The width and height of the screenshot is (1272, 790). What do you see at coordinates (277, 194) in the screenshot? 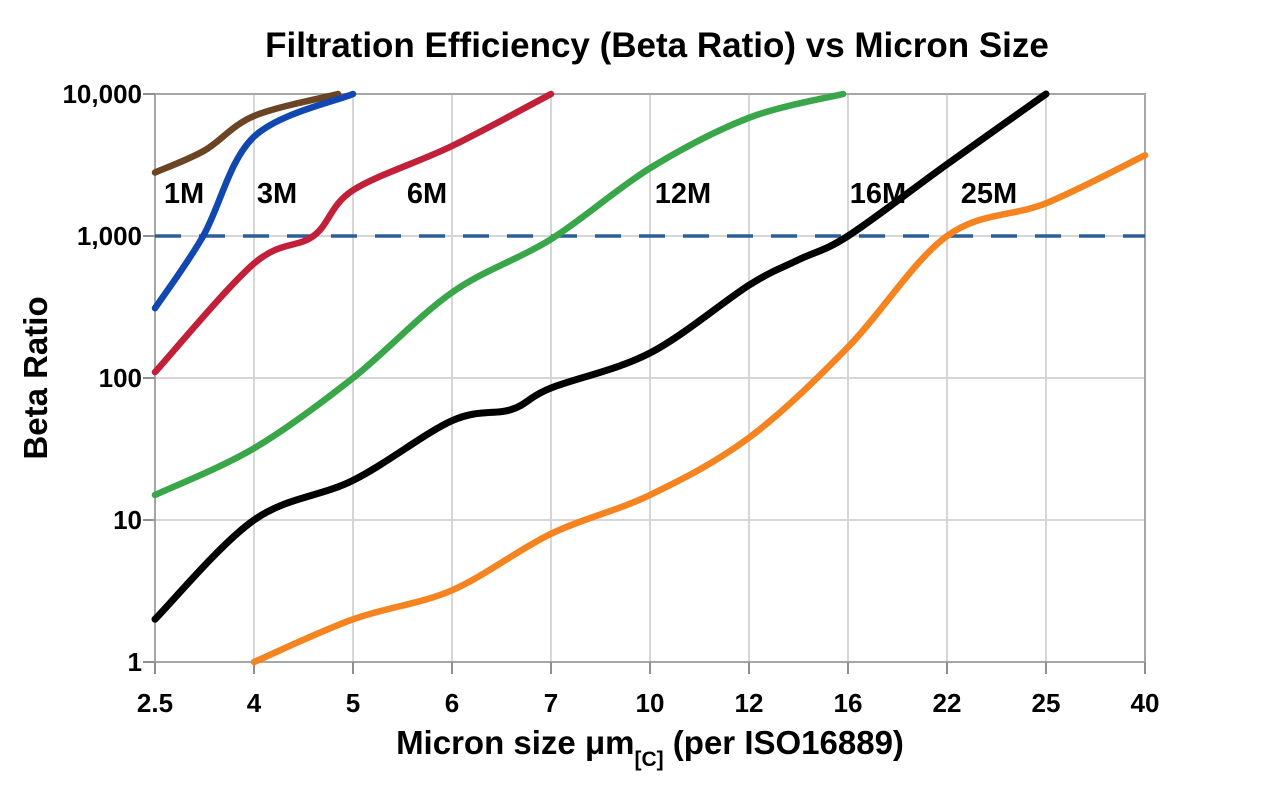
I see `series-label-3M: 3M` at bounding box center [277, 194].